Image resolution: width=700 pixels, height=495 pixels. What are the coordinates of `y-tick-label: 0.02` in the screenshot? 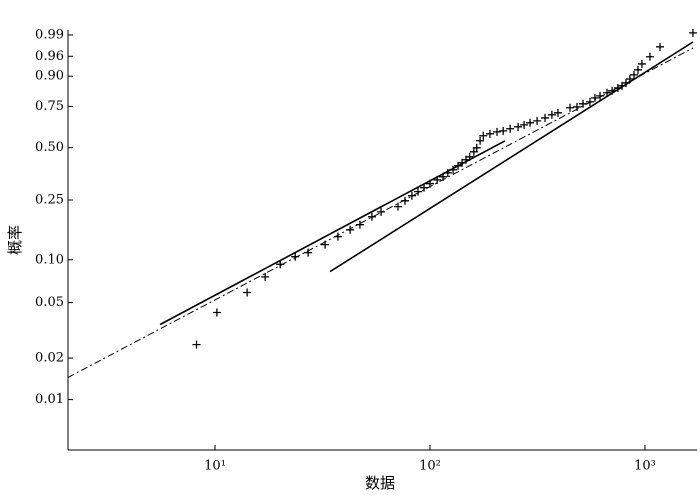 It's located at (49, 358).